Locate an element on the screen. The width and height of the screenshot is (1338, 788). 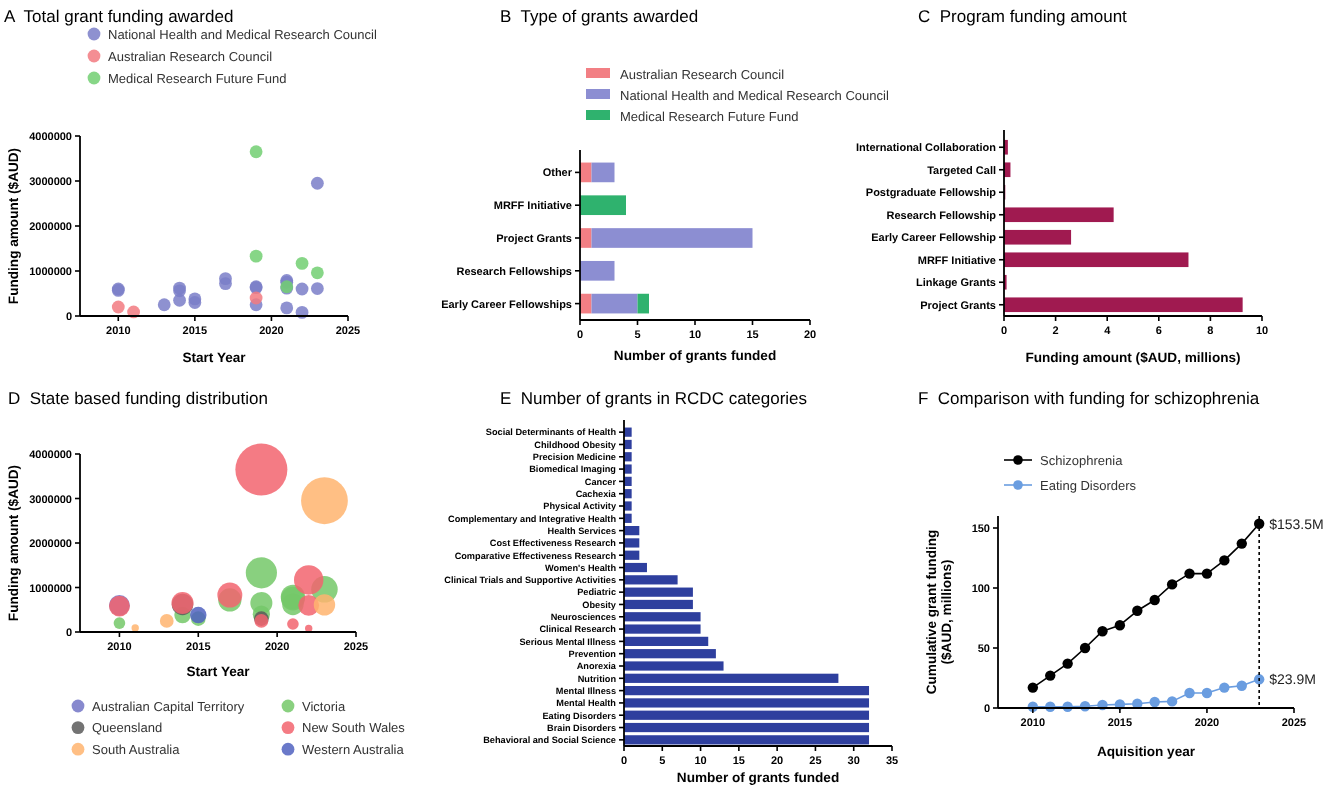
chart-title: D State based funding distribution is located at coordinates (138, 398).